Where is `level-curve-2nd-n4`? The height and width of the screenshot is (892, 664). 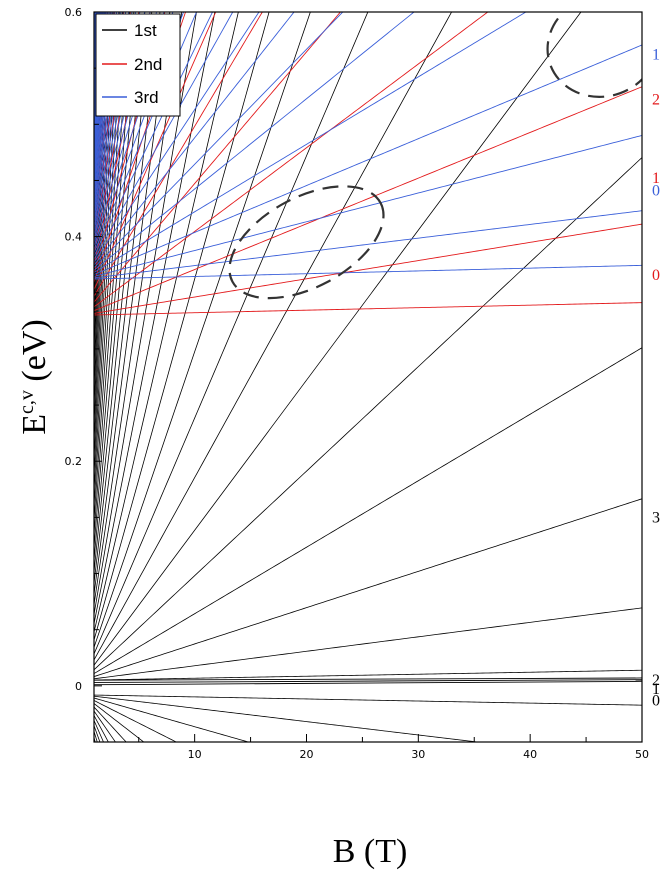 level-curve-2nd-n4 is located at coordinates (218, 157).